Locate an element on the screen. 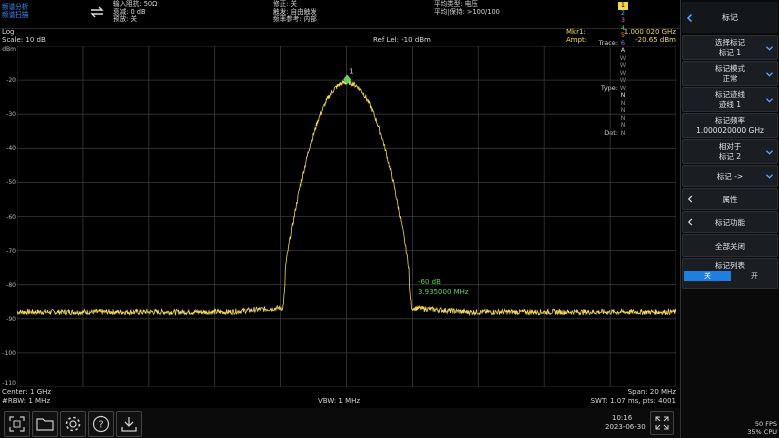  correction: 修正: 关 is located at coordinates (285, 4).